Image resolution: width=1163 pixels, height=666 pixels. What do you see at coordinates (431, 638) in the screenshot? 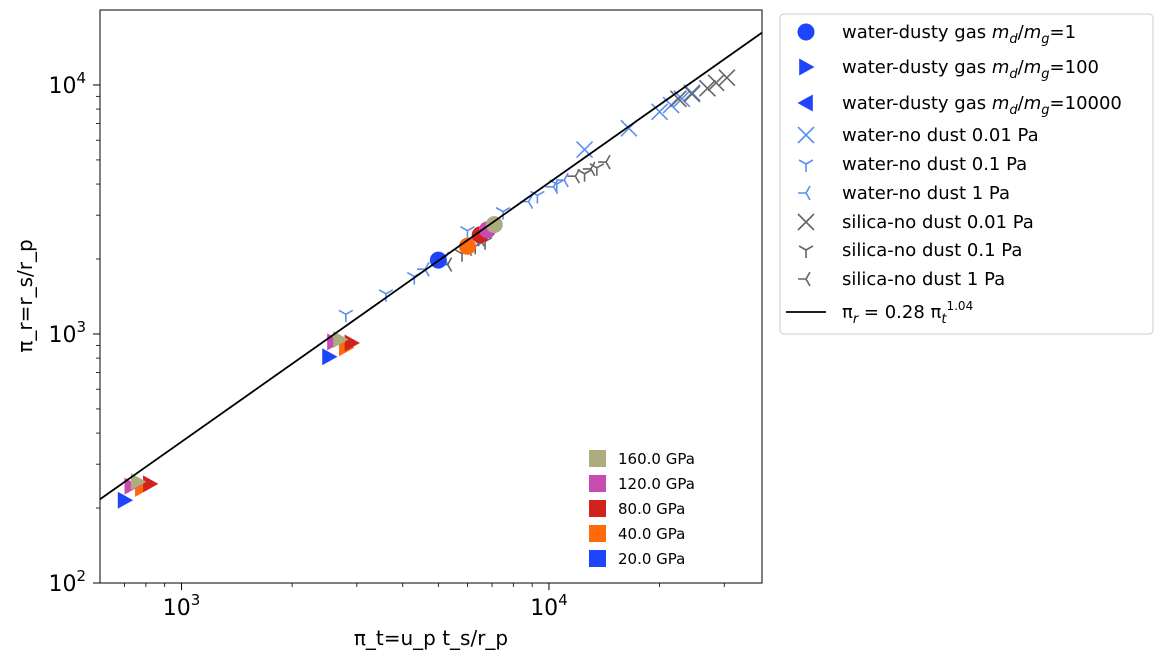
I see `x-axis-label: π_t=u_p t_s/r_p` at bounding box center [431, 638].